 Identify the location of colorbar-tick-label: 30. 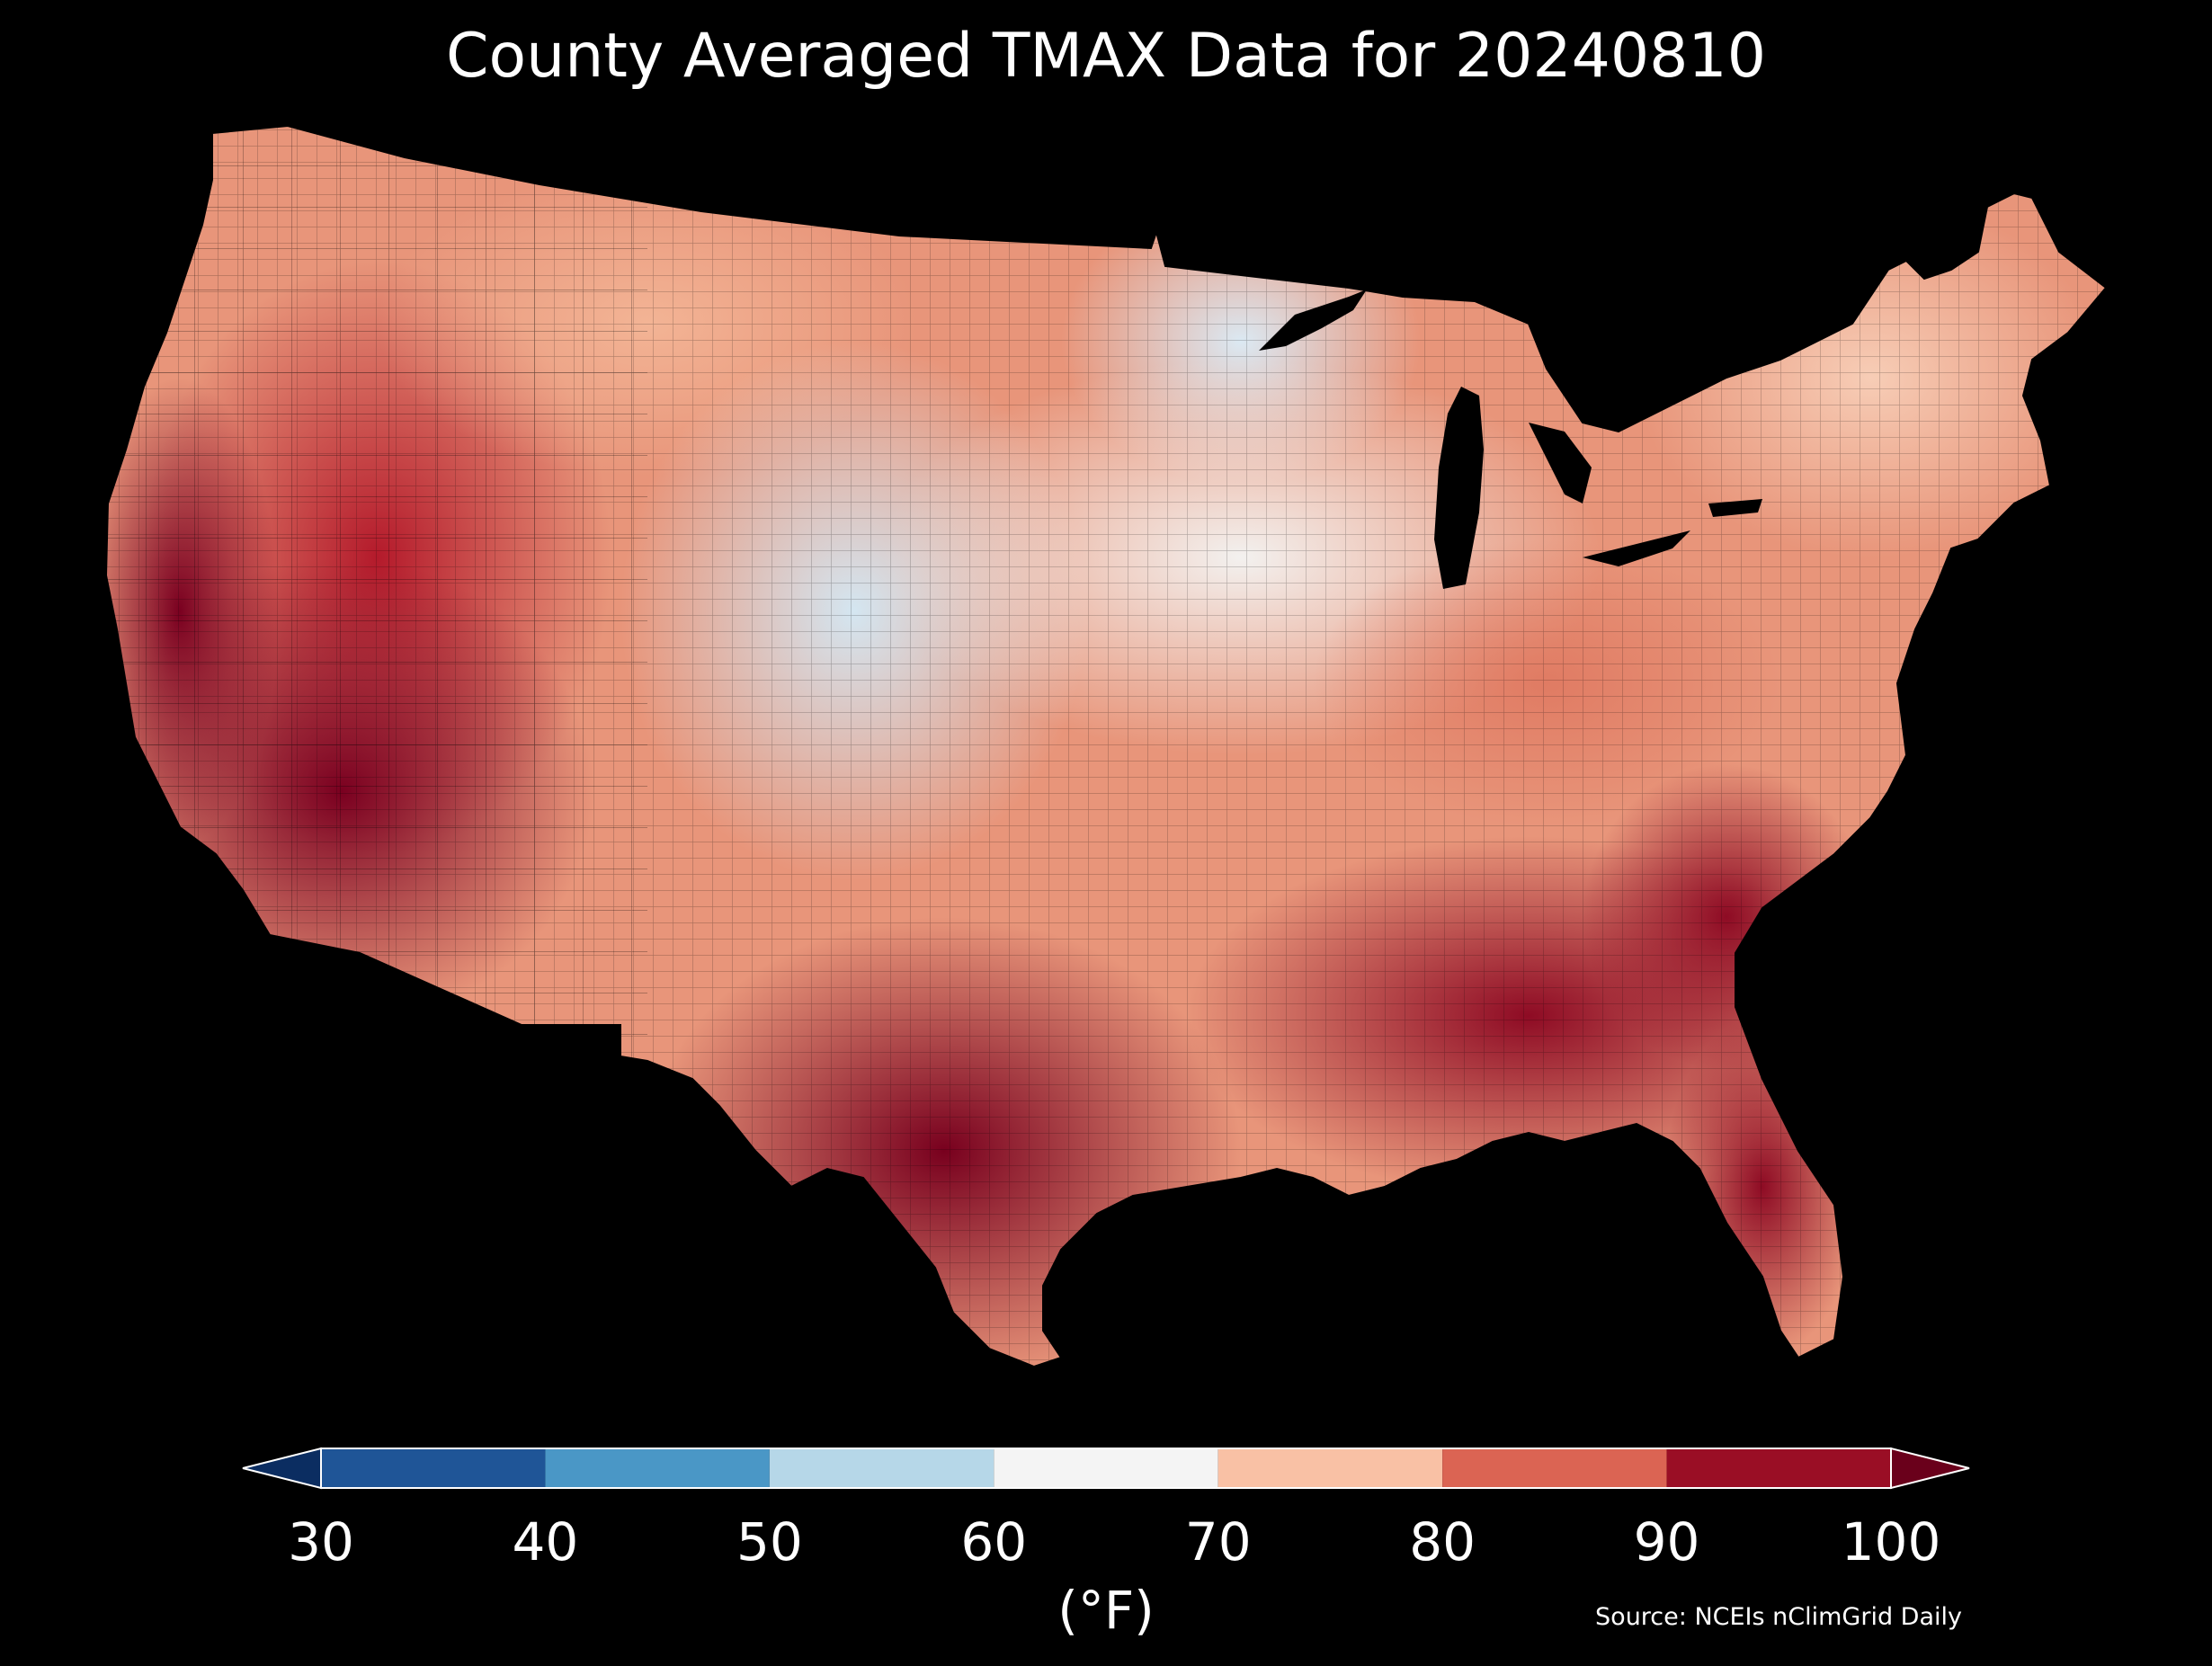
(321, 1542).